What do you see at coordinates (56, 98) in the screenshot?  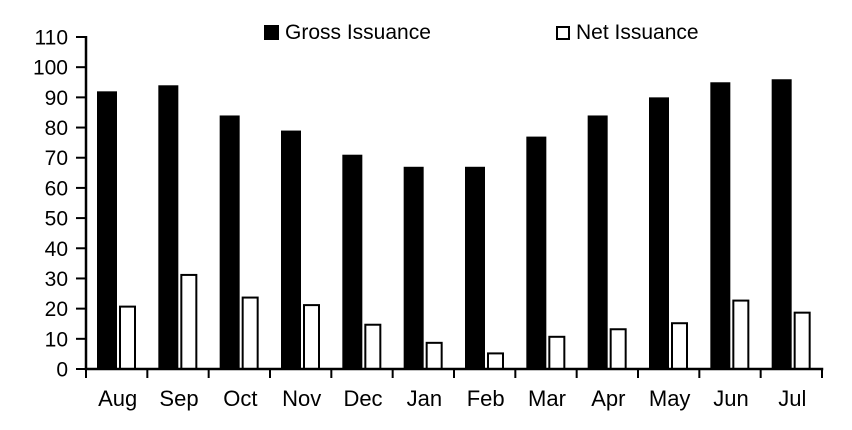 I see `y-axis-tick-label: 90` at bounding box center [56, 98].